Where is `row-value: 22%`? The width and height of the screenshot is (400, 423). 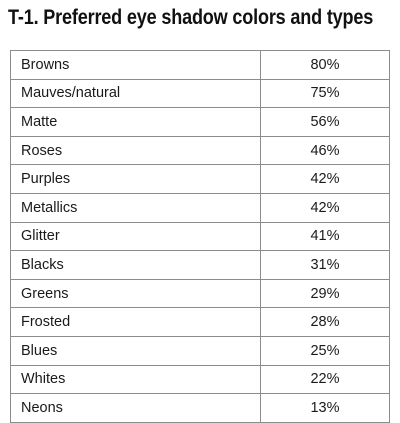
row-value: 22% is located at coordinates (325, 379).